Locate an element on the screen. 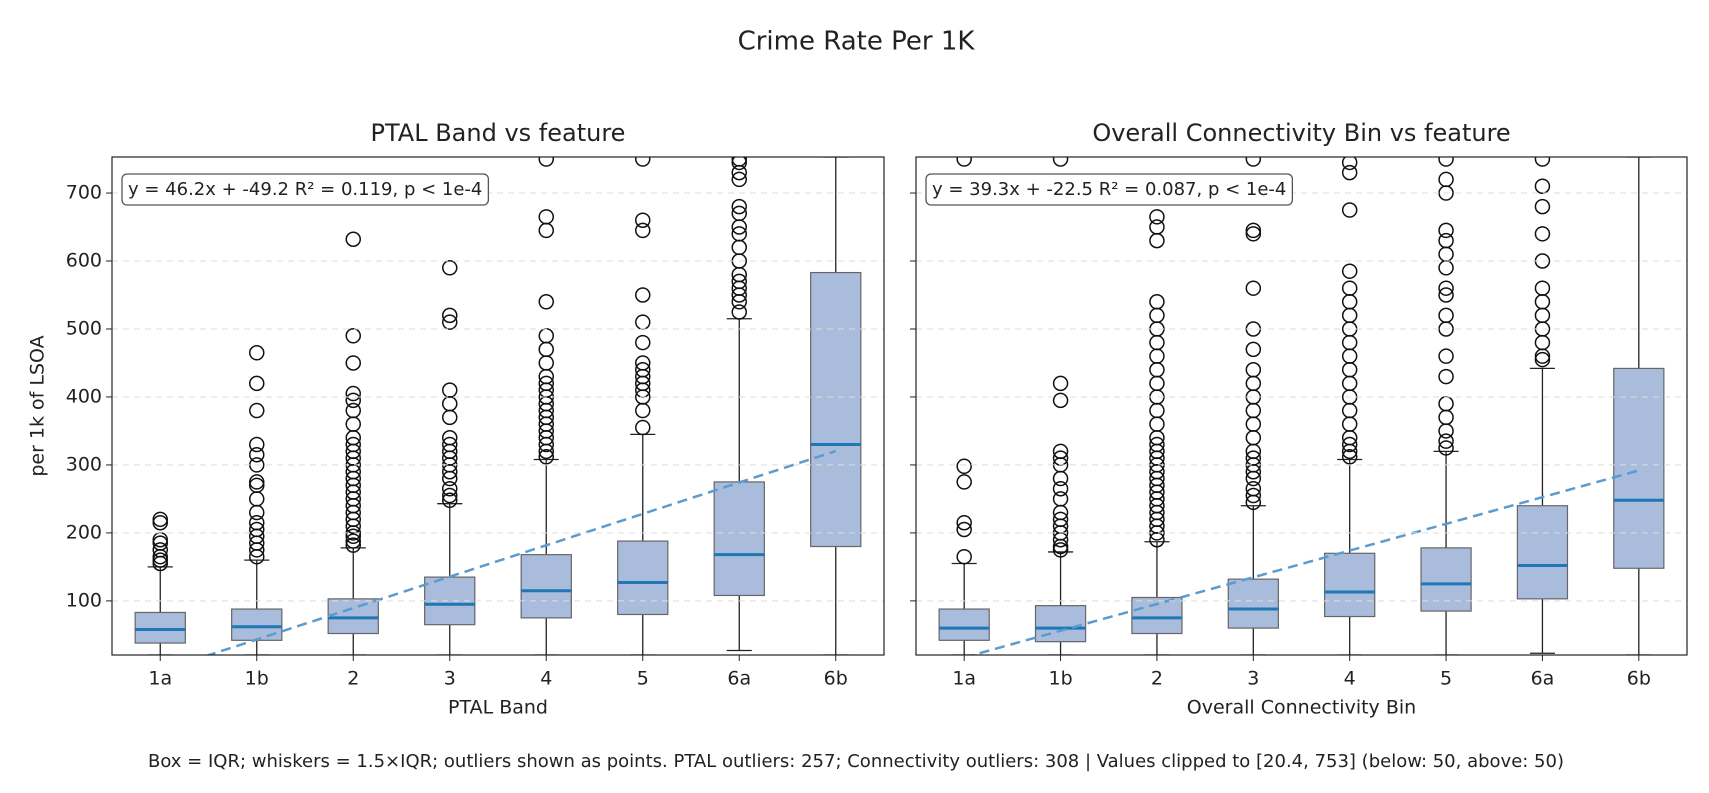 The image size is (1709, 793). x-tick-label: 3 is located at coordinates (450, 679).